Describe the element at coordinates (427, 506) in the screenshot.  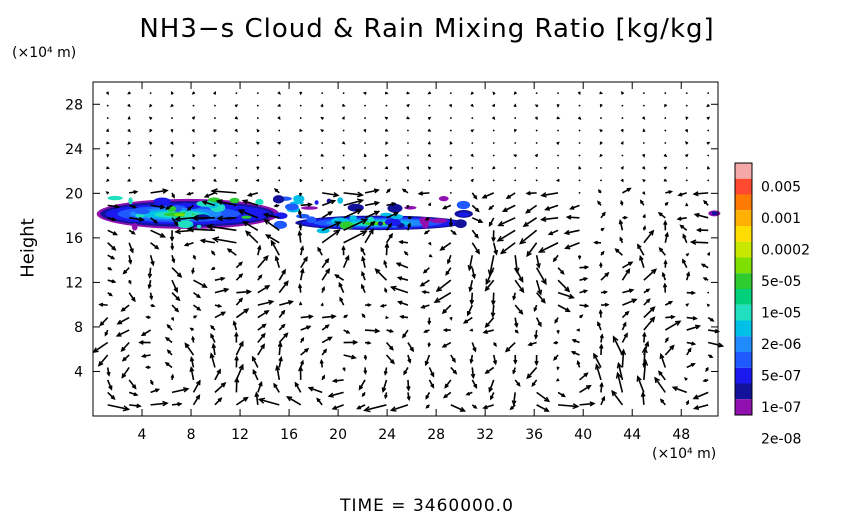
I see `time-label: TIME = 3460000.0` at that location.